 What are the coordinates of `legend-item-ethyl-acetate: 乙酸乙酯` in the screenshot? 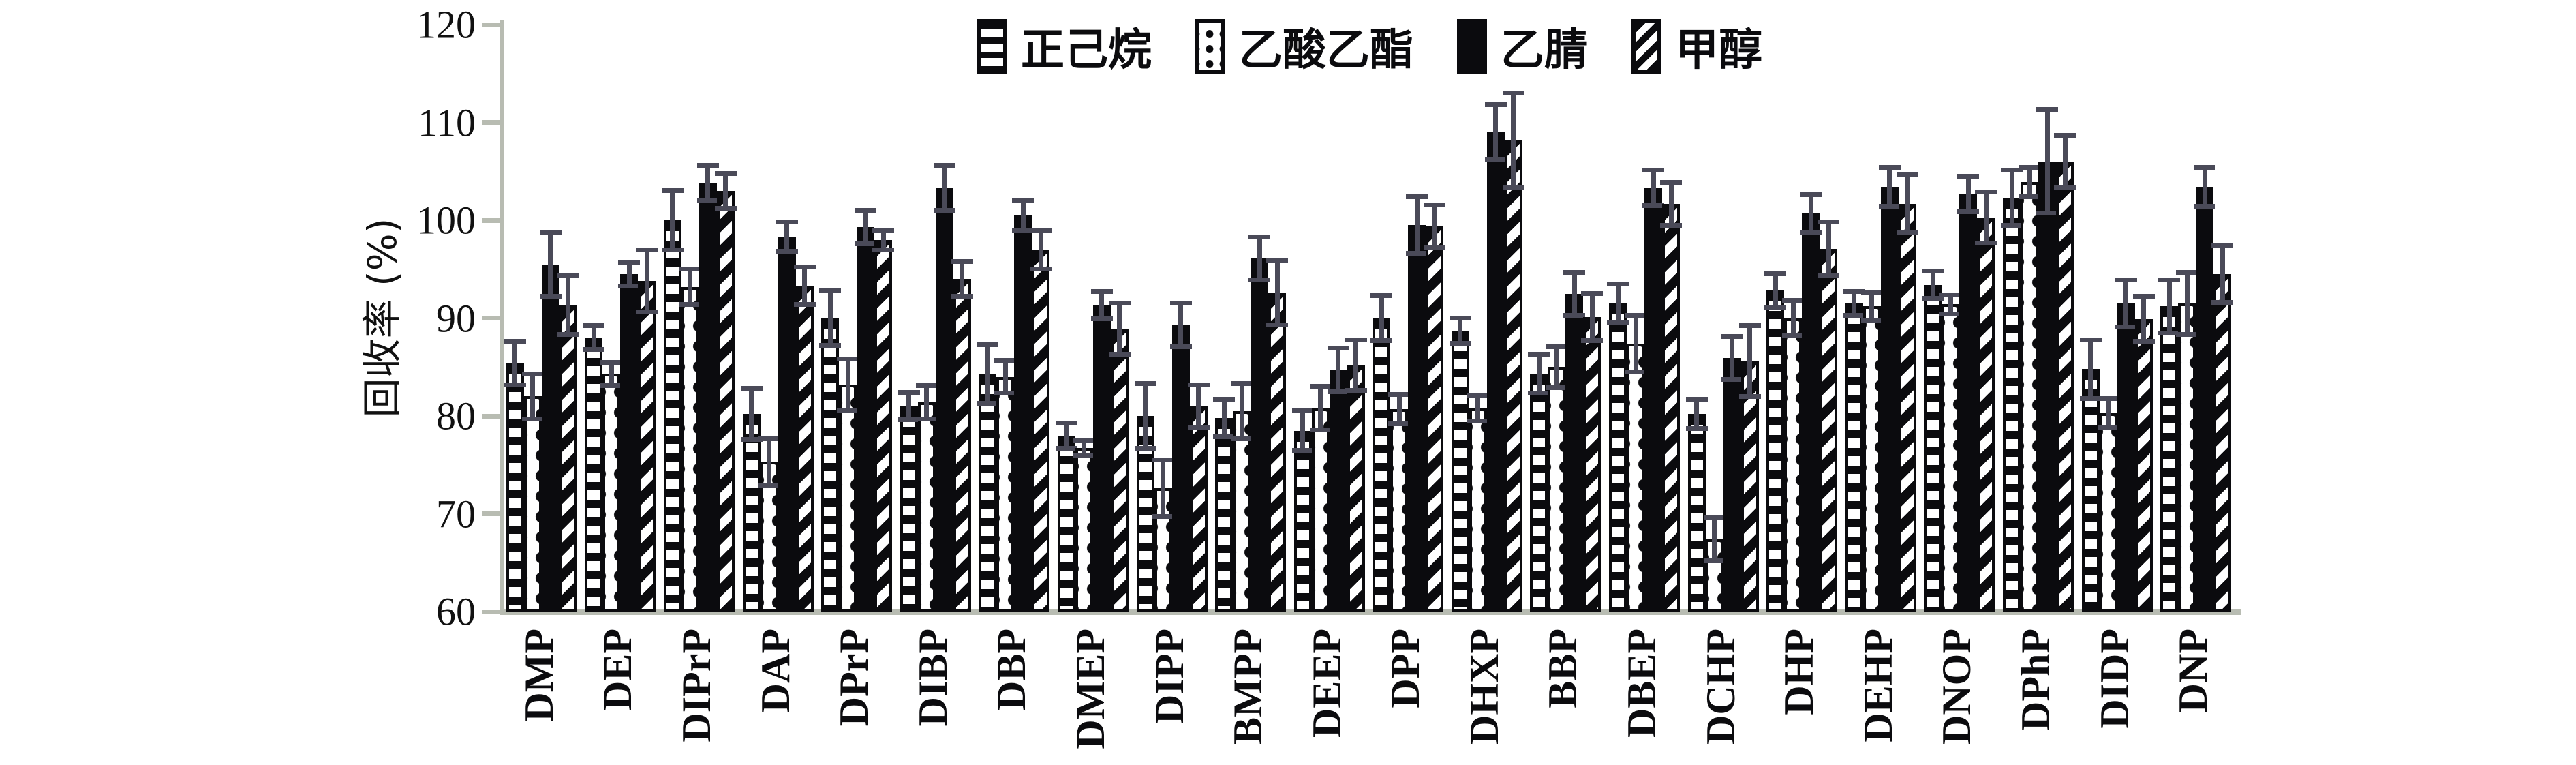 It's located at (1304, 46).